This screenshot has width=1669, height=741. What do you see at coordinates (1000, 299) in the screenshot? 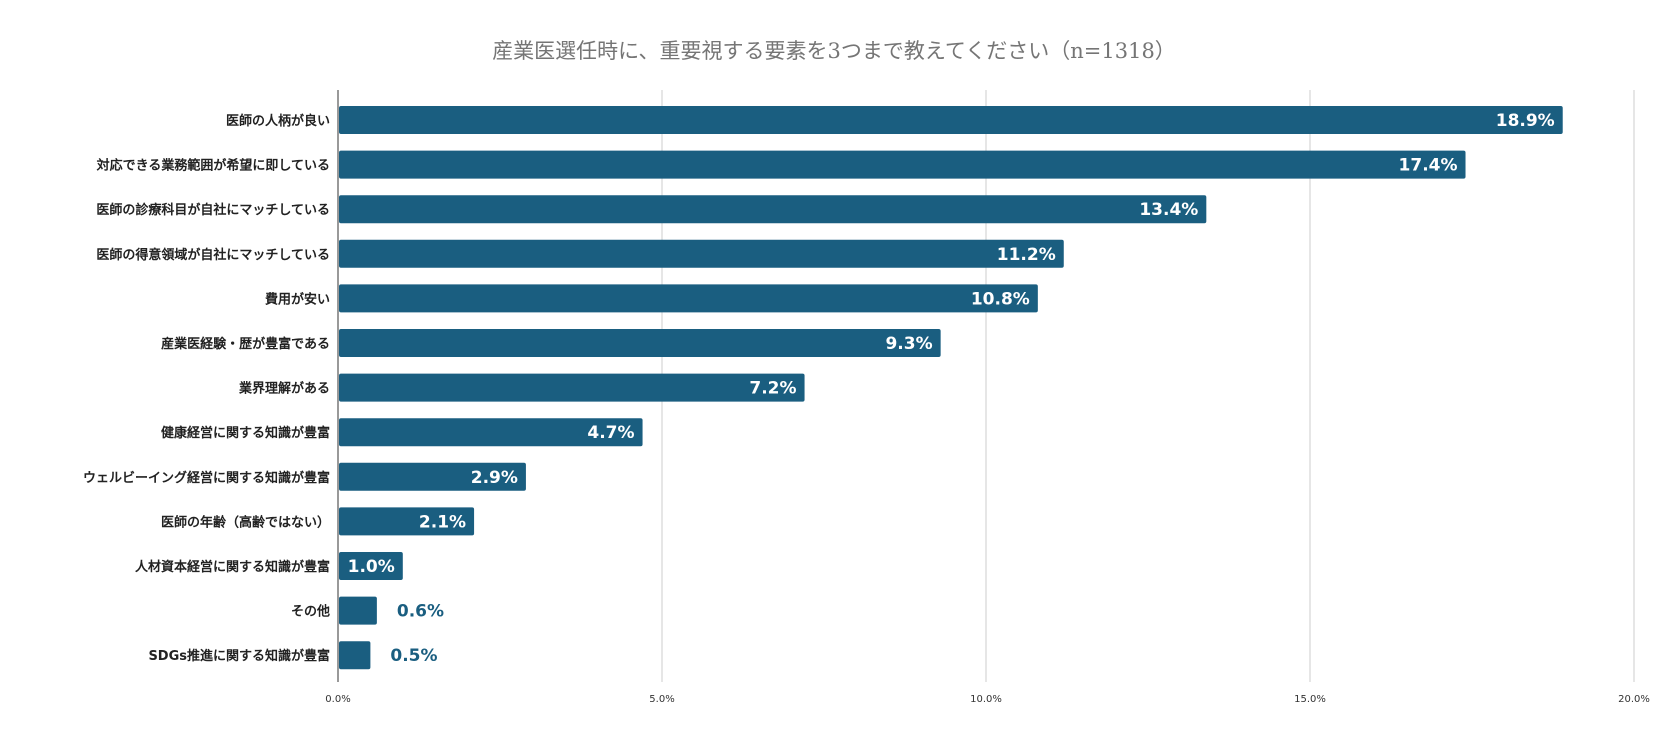
I see `bar-value-label: 10.8%` at bounding box center [1000, 299].